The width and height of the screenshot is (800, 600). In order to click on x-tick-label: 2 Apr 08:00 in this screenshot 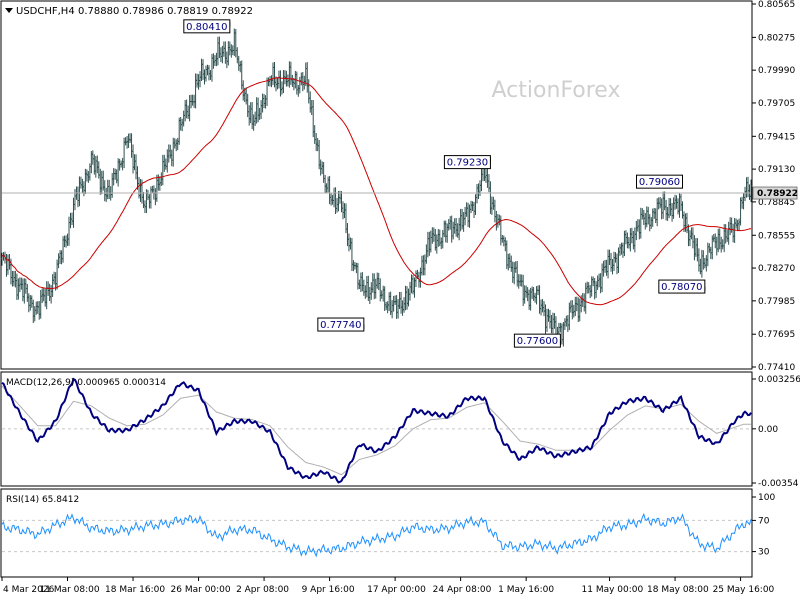, I will do `click(262, 590)`.